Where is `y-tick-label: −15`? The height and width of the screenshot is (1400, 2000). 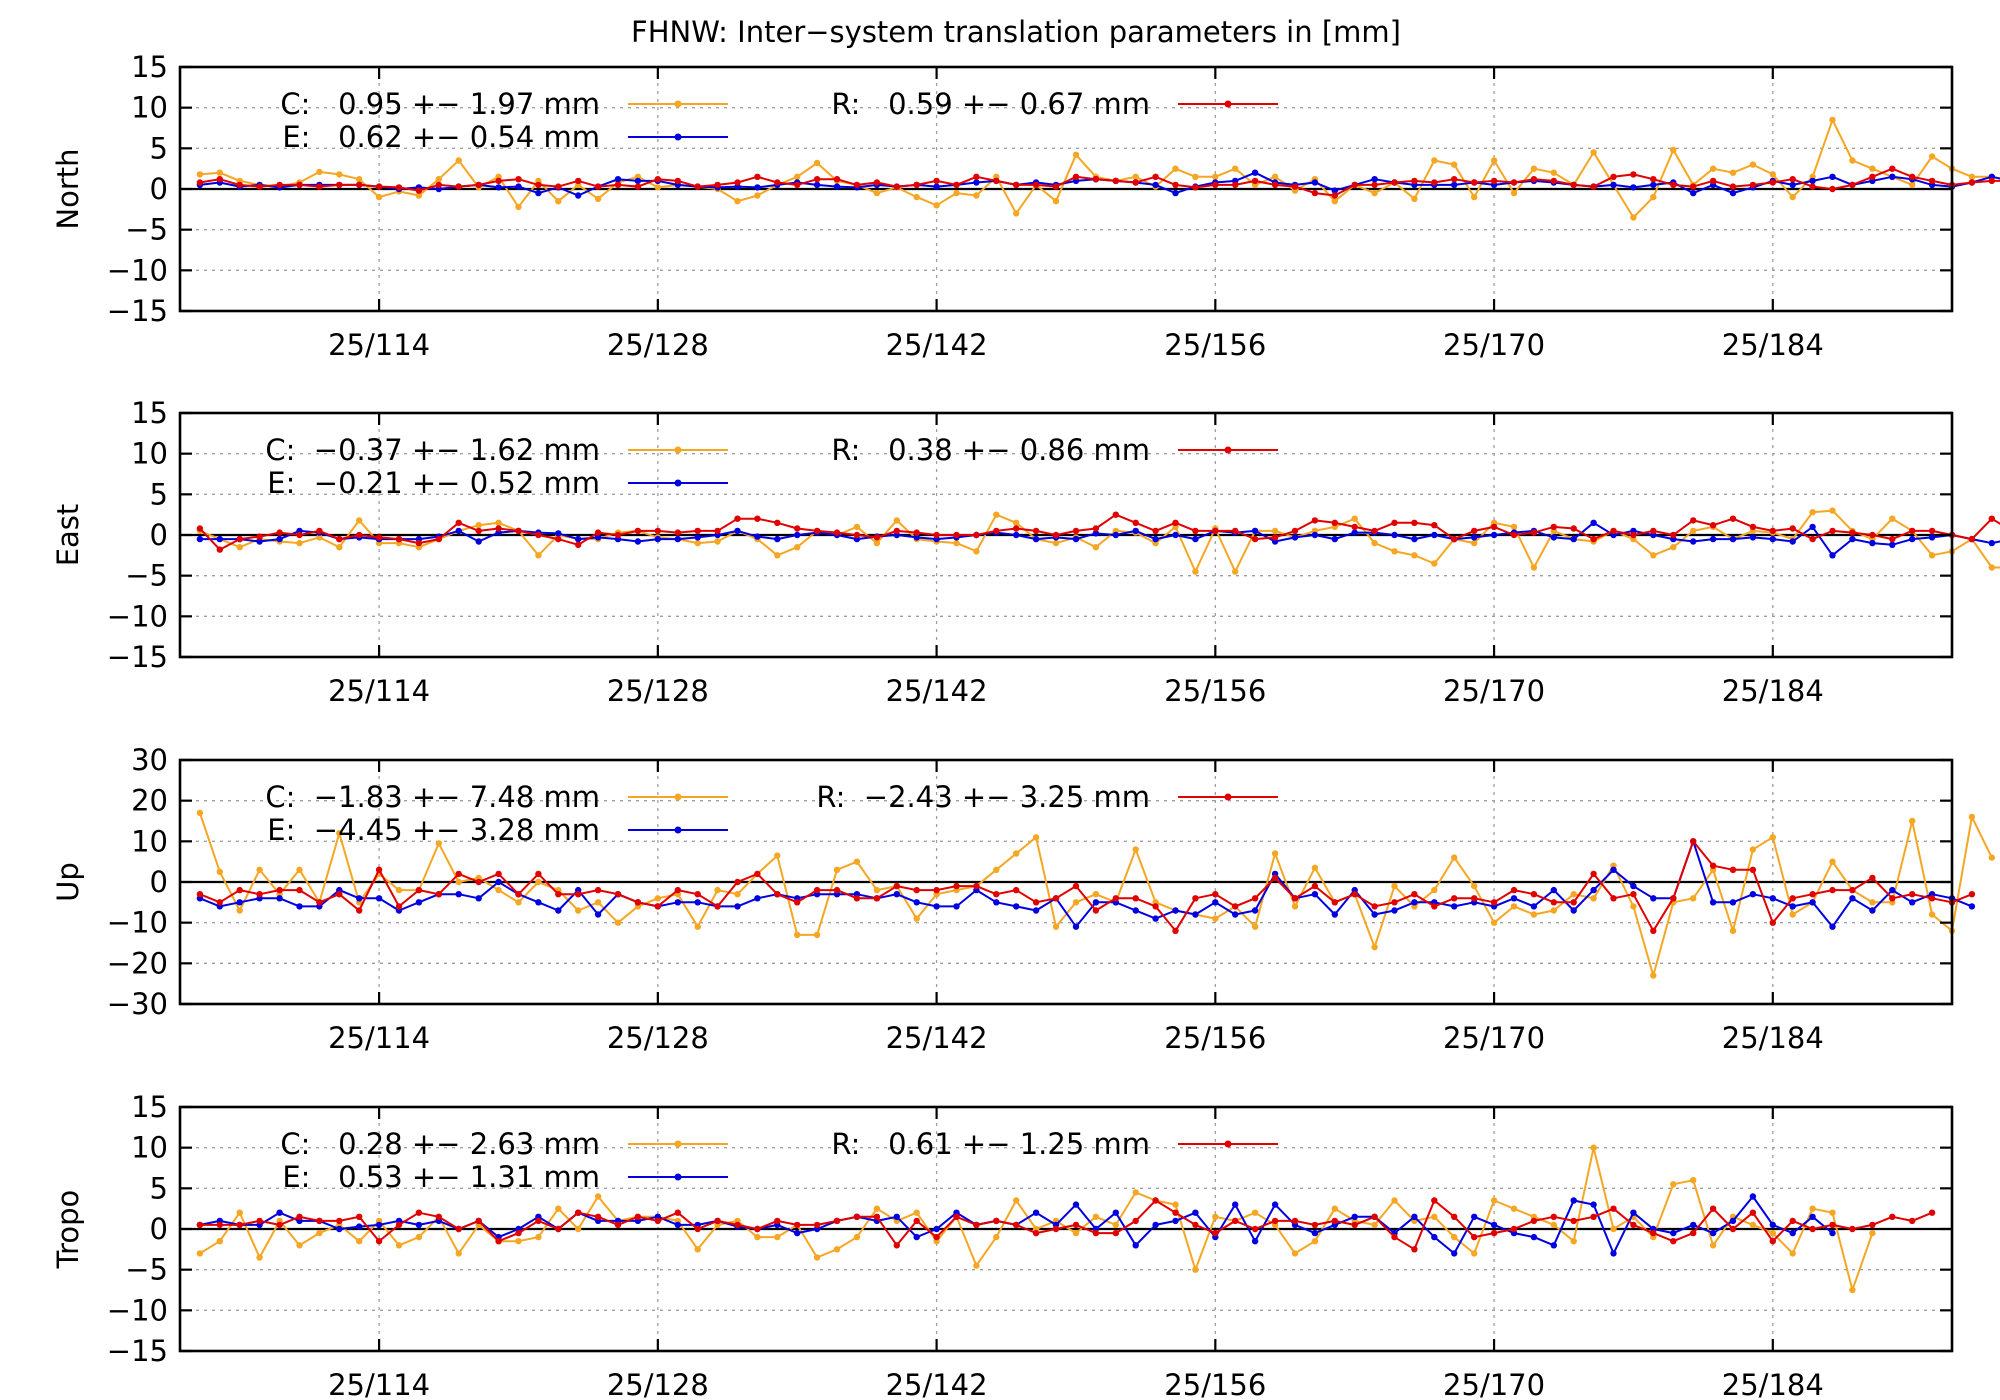 y-tick-label: −15 is located at coordinates (137, 657).